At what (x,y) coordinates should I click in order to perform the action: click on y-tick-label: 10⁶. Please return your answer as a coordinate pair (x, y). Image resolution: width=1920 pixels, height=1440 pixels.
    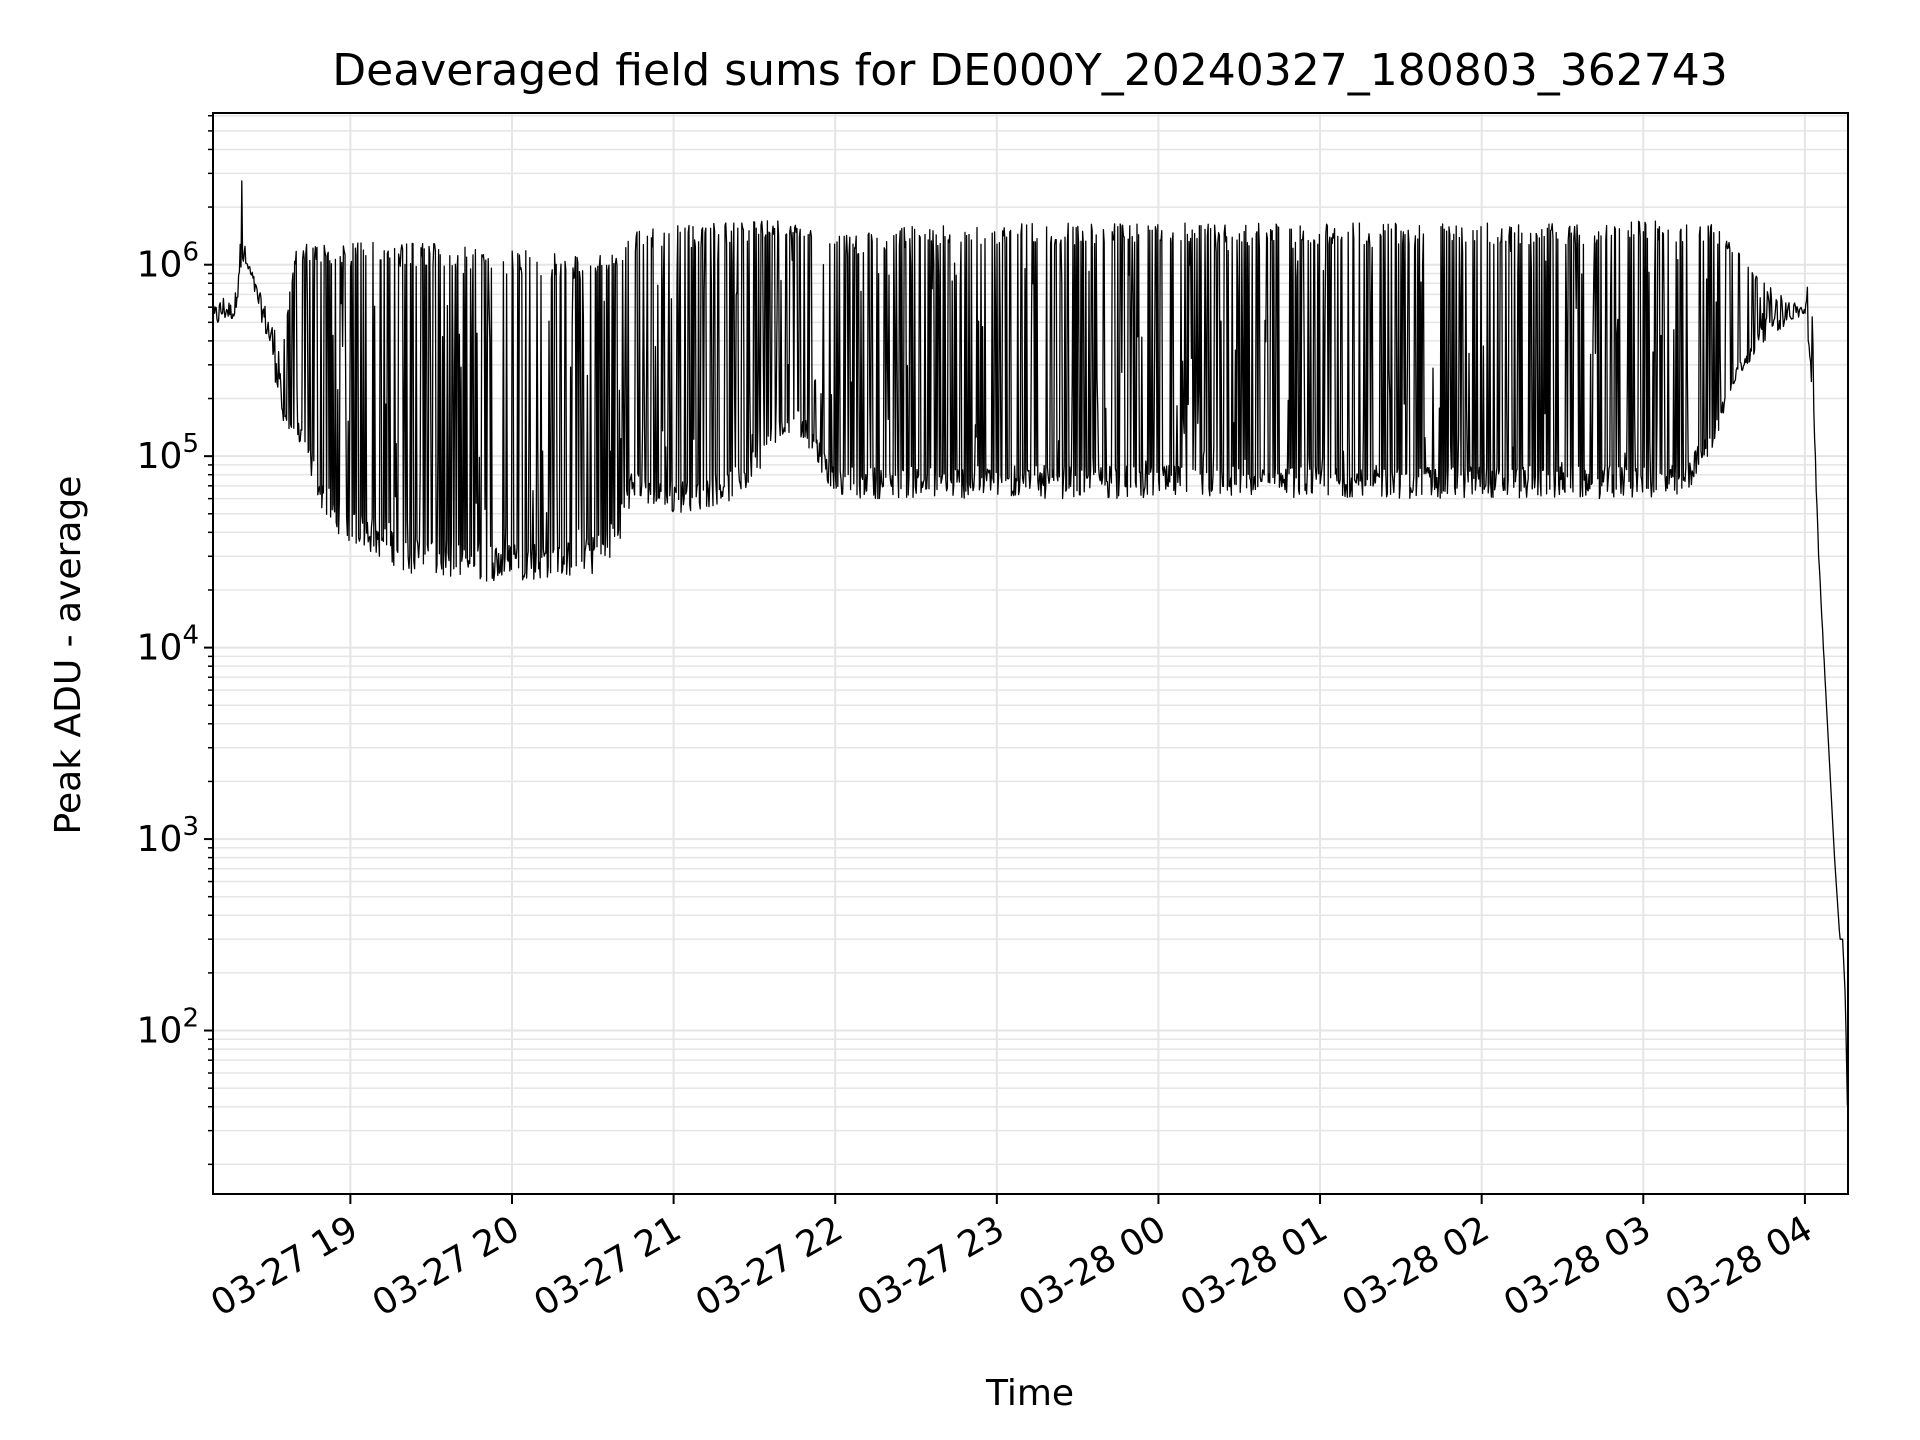
    Looking at the image, I should click on (168, 262).